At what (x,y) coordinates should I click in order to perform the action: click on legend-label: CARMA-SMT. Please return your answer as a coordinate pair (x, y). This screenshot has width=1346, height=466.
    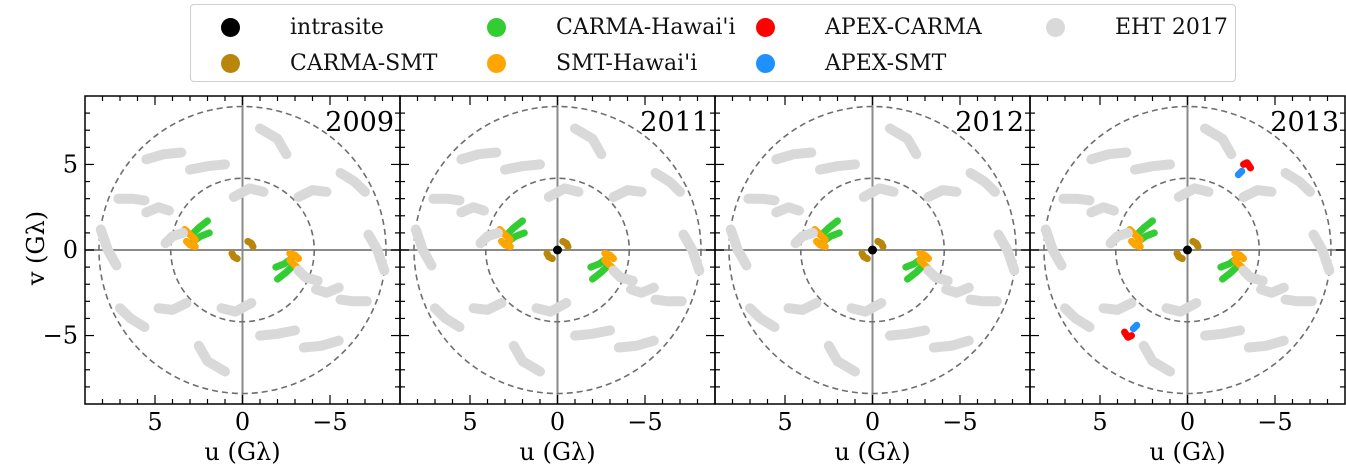
    Looking at the image, I should click on (364, 63).